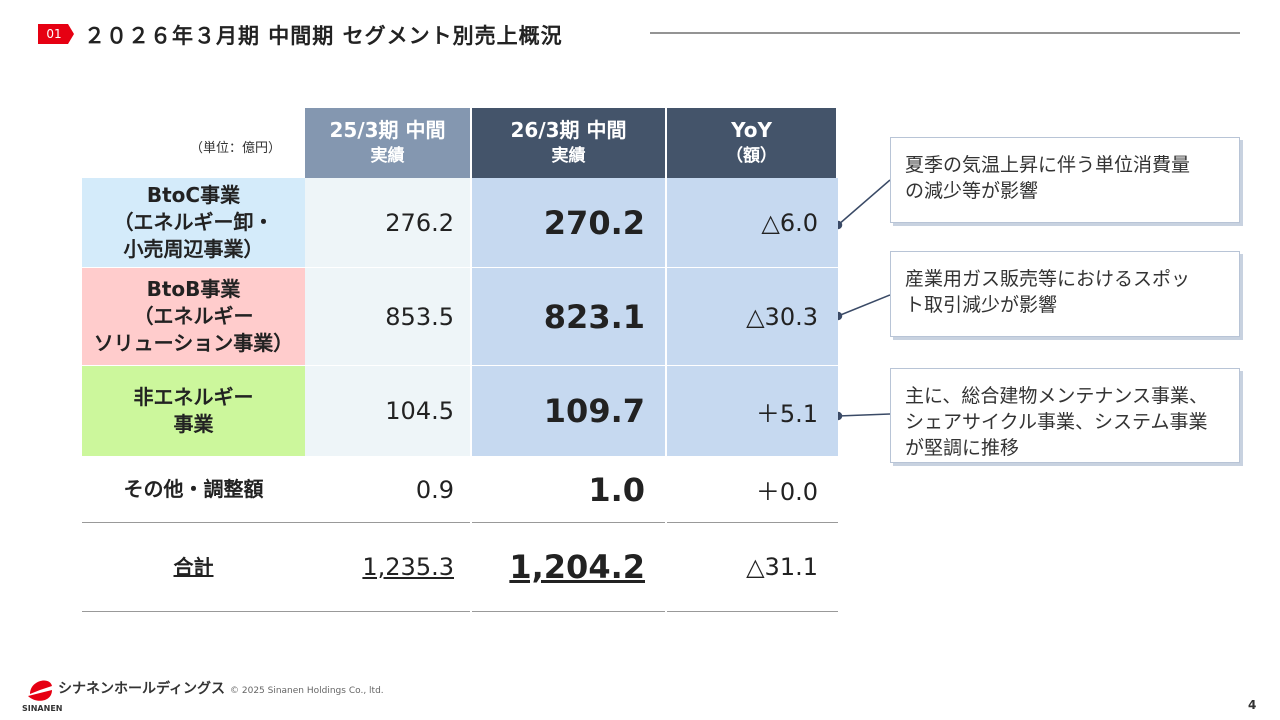 The image size is (1280, 720). Describe the element at coordinates (751, 143) in the screenshot. I see `column-header: YoY （額）` at that location.